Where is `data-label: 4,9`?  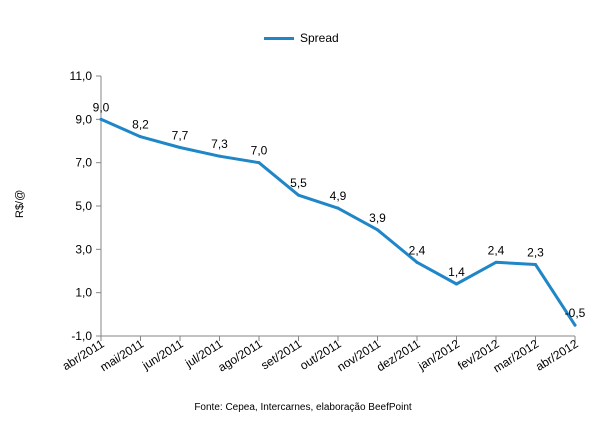
data-label: 4,9 is located at coordinates (338, 196).